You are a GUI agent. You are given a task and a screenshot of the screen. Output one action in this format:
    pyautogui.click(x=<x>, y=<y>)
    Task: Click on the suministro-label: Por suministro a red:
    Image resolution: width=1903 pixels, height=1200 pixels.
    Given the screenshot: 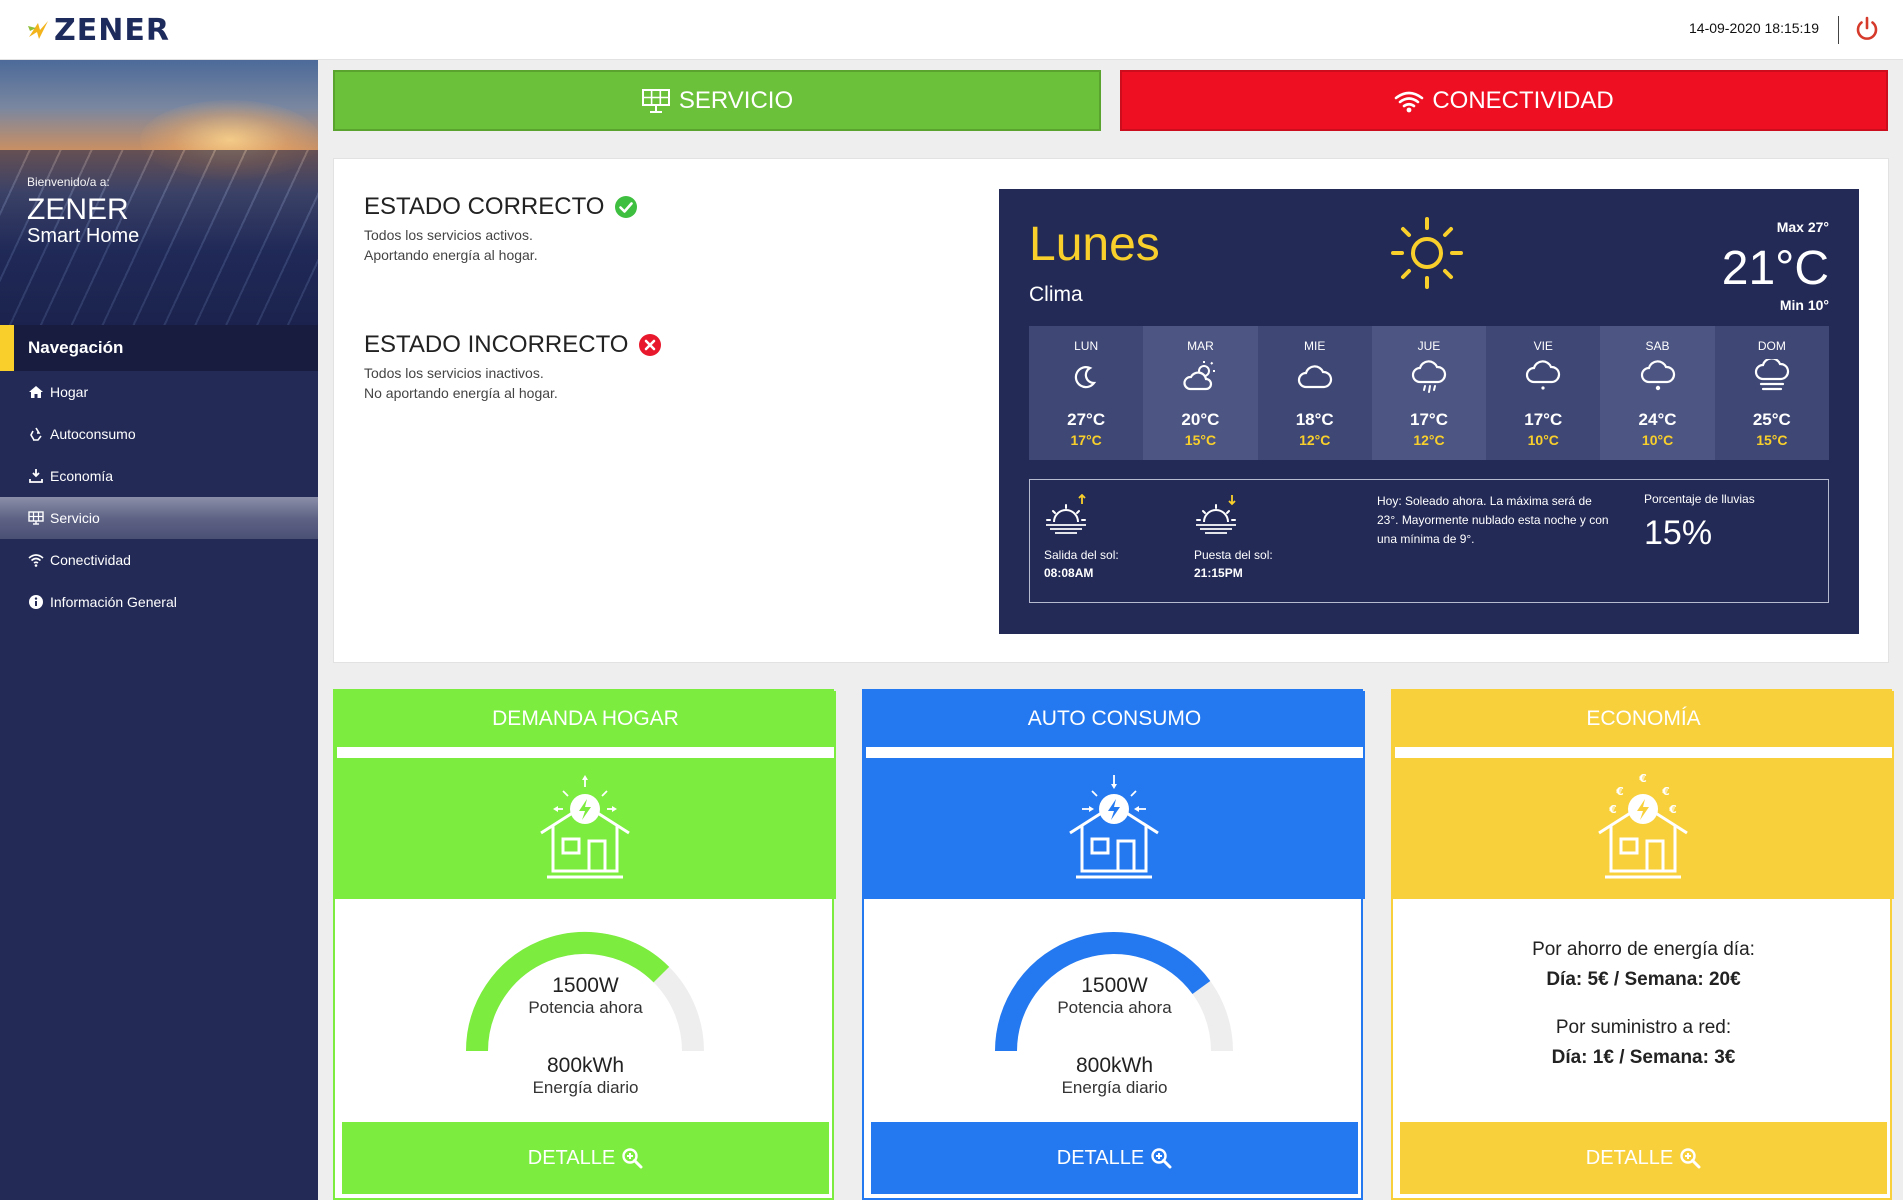 What is the action you would take?
    pyautogui.click(x=1643, y=1027)
    